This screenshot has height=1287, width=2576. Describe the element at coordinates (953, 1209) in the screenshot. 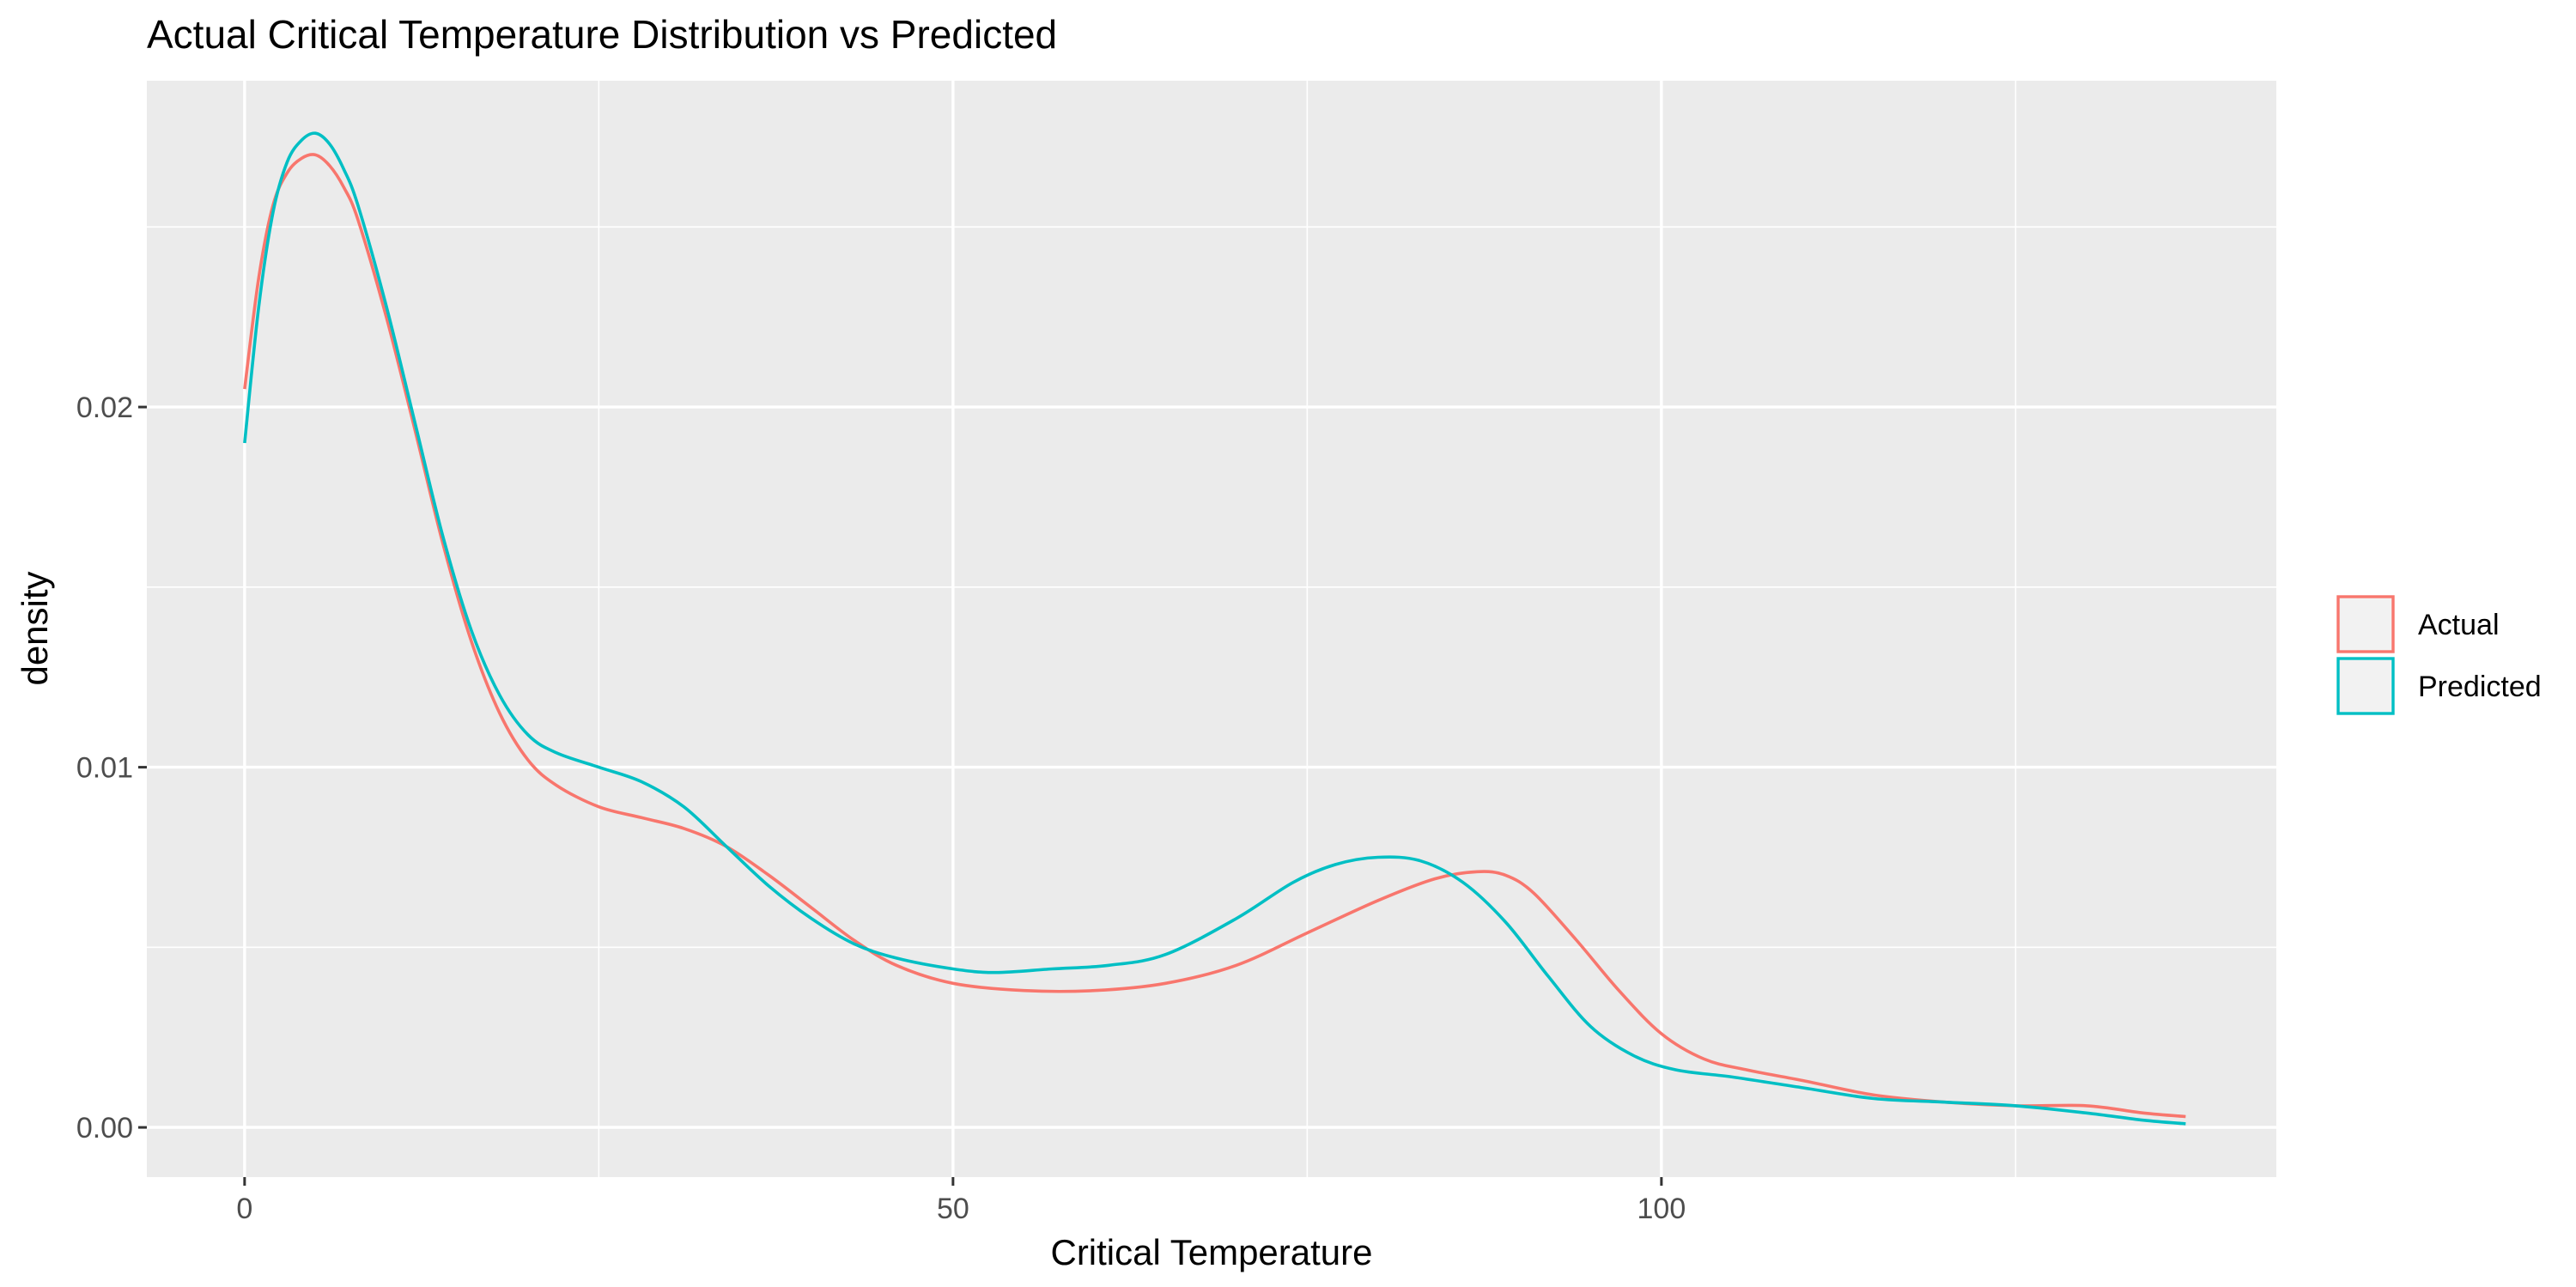

I see `x-tick-label: 50` at that location.